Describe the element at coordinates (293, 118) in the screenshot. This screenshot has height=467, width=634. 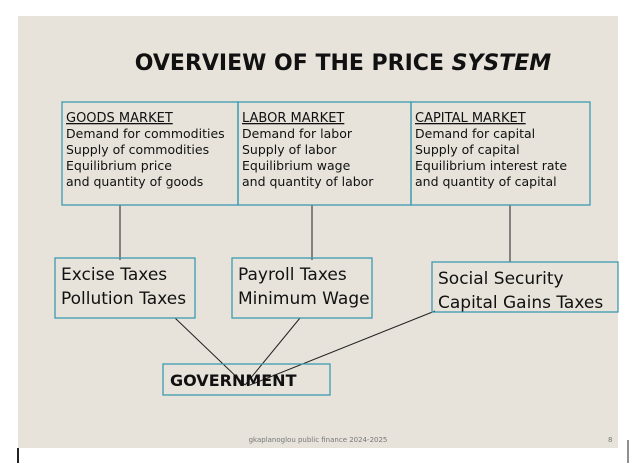
I see `market-heading: LABOR MARKET` at that location.